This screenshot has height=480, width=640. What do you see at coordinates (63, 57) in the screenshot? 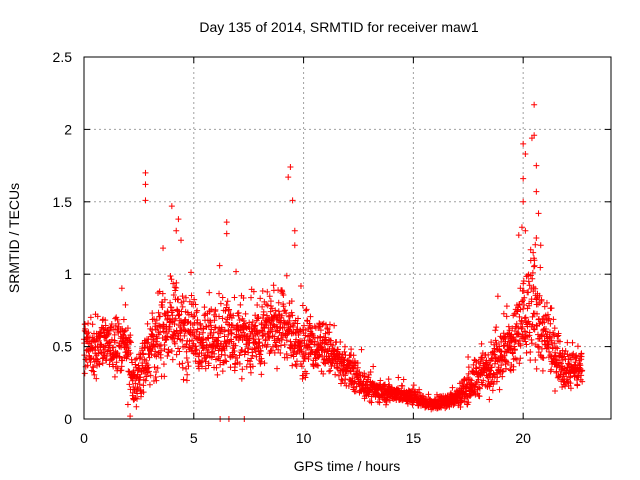
I see `y-tick-label: 2.5` at bounding box center [63, 57].